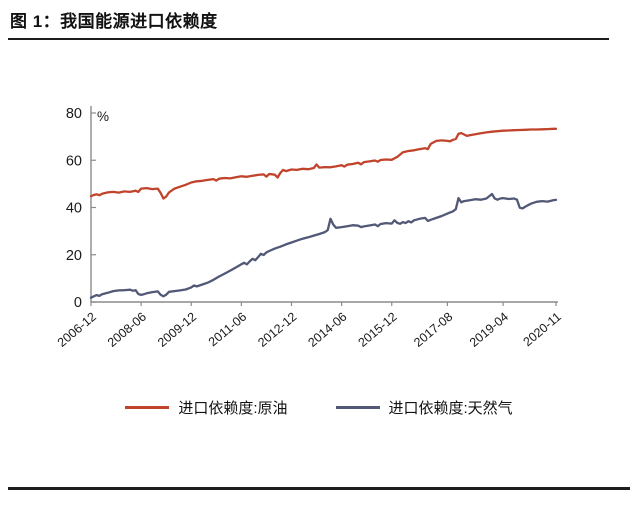  What do you see at coordinates (74, 161) in the screenshot?
I see `y-tick-label: 60` at bounding box center [74, 161].